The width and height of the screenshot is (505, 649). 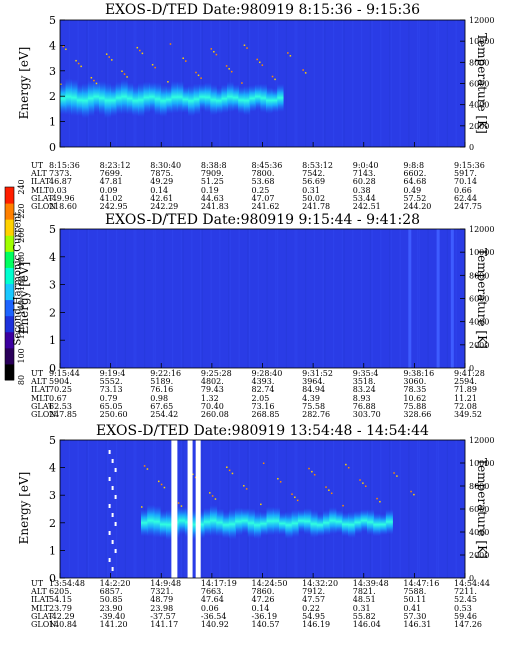 What do you see at coordinates (41, 390) in the screenshot?
I see `ephemeris-row-label: ILAT` at bounding box center [41, 390].